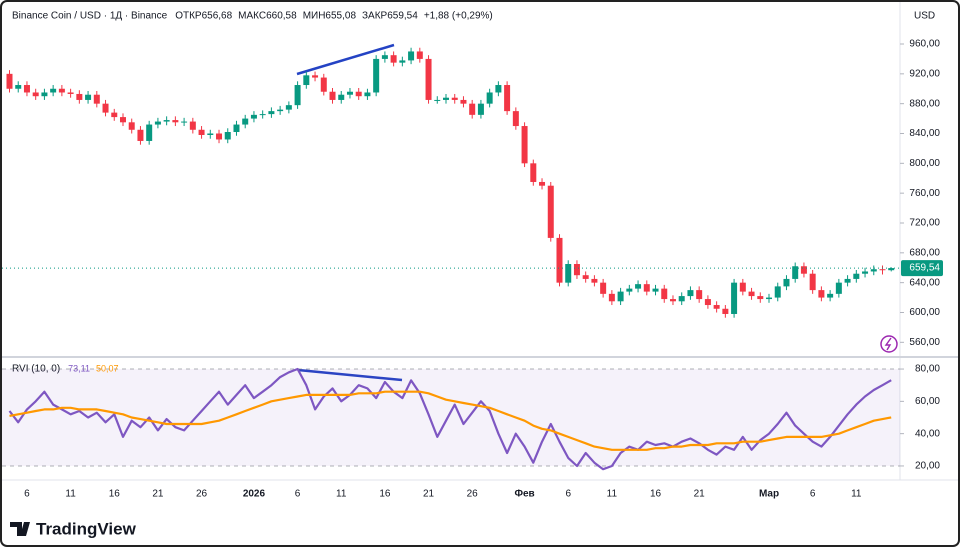 Image resolution: width=960 pixels, height=552 pixels. I want to click on last-price-label: 659,54, so click(924, 268).